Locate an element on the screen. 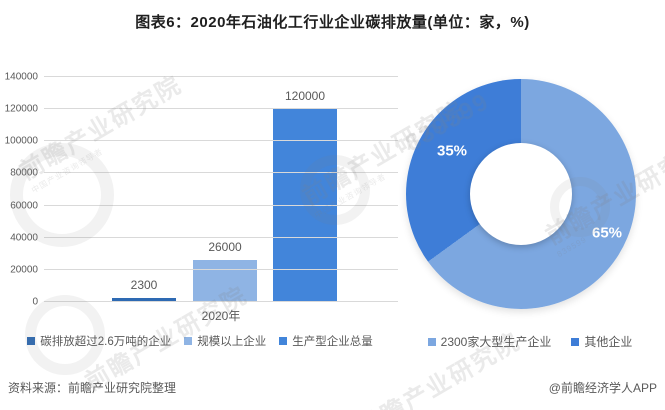 Image resolution: width=665 pixels, height=410 pixels. app-credit: @前瞻经济学人APP is located at coordinates (602, 388).